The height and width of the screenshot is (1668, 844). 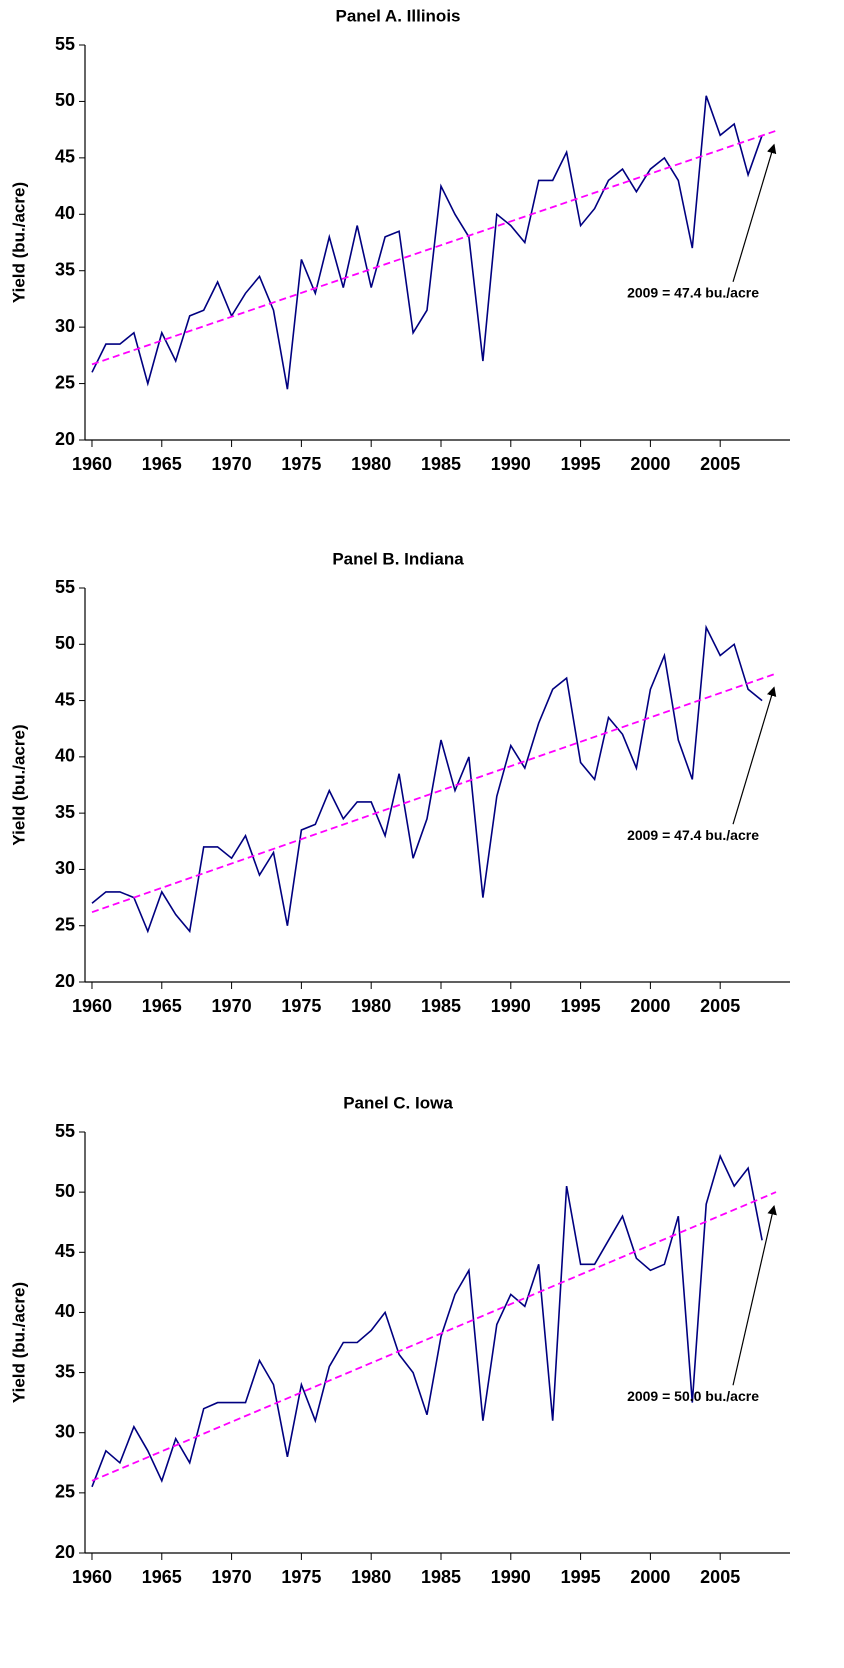 I want to click on chart-title: Panel C. Iowa, so click(x=398, y=1102).